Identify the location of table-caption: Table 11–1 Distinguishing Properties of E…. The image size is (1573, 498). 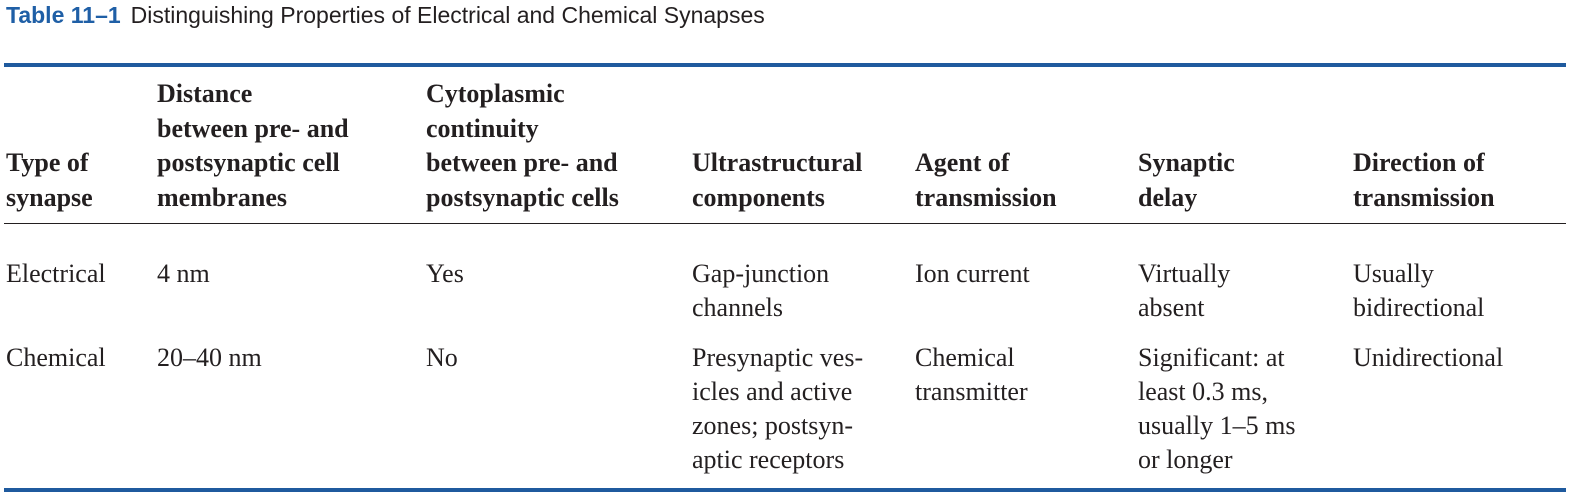
(385, 15).